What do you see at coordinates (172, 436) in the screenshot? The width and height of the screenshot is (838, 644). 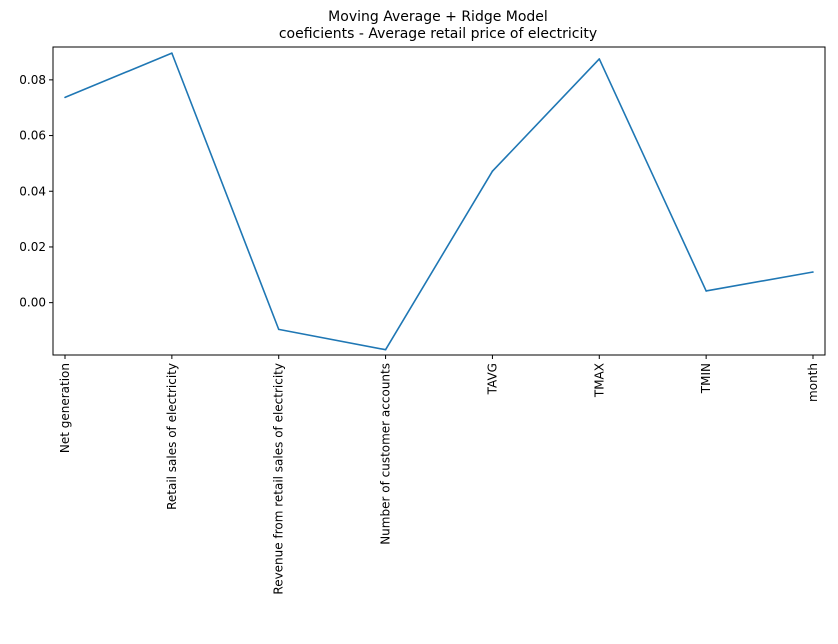 I see `x-tick-label: Retail sales of electricity` at bounding box center [172, 436].